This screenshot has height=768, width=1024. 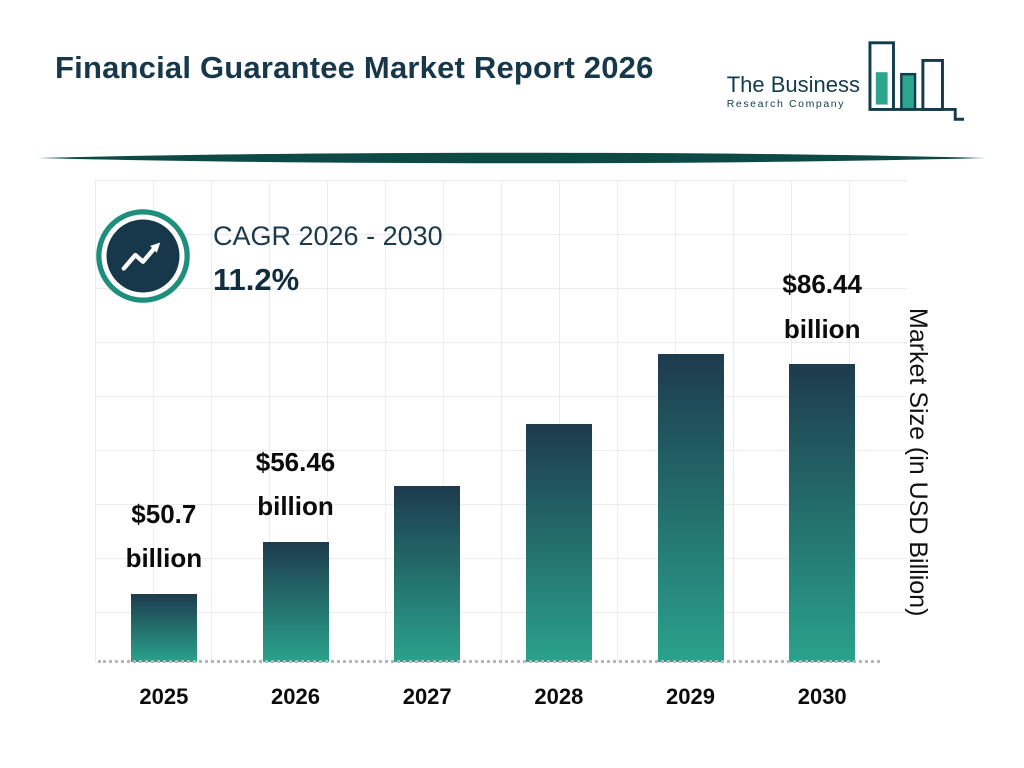 What do you see at coordinates (822, 306) in the screenshot?
I see `bar-value-label: $86.44 billion` at bounding box center [822, 306].